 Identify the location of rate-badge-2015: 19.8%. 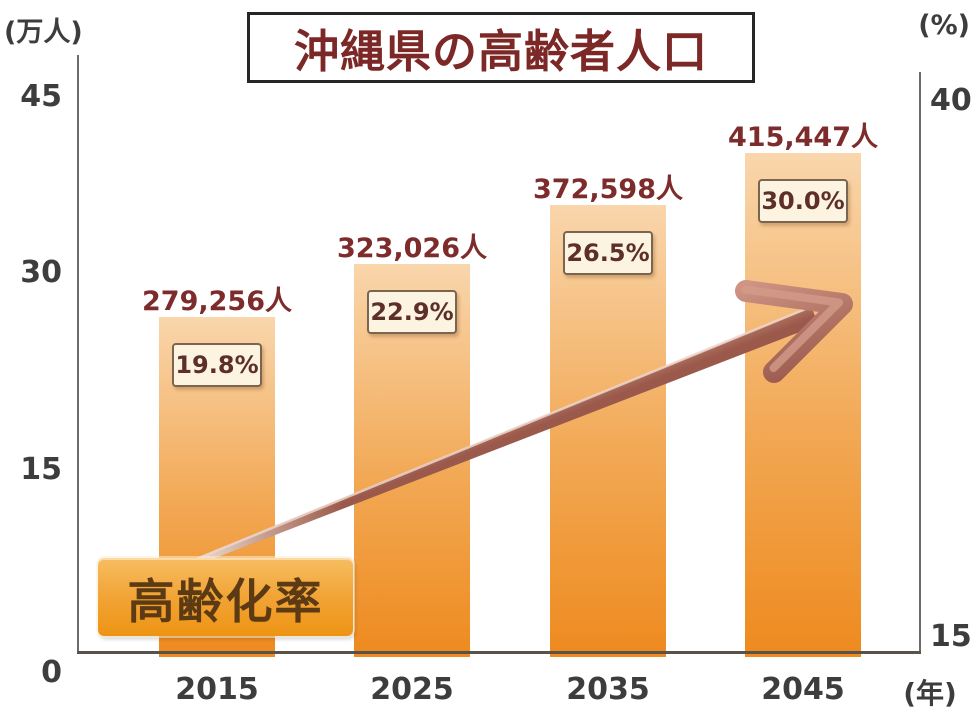
(217, 365).